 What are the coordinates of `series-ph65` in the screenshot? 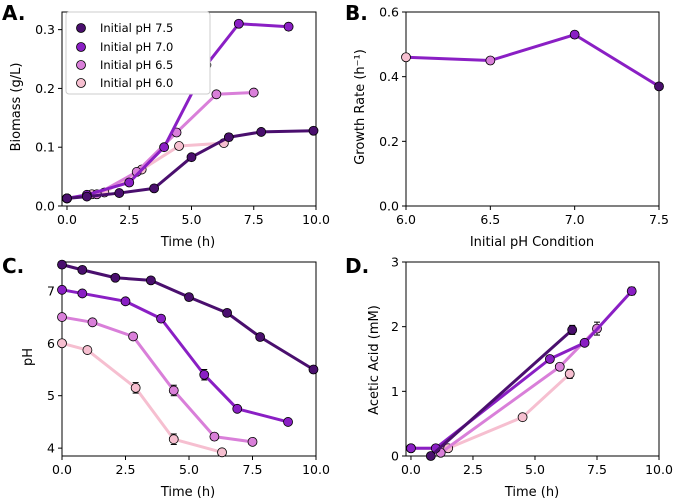 It's located at (157, 379).